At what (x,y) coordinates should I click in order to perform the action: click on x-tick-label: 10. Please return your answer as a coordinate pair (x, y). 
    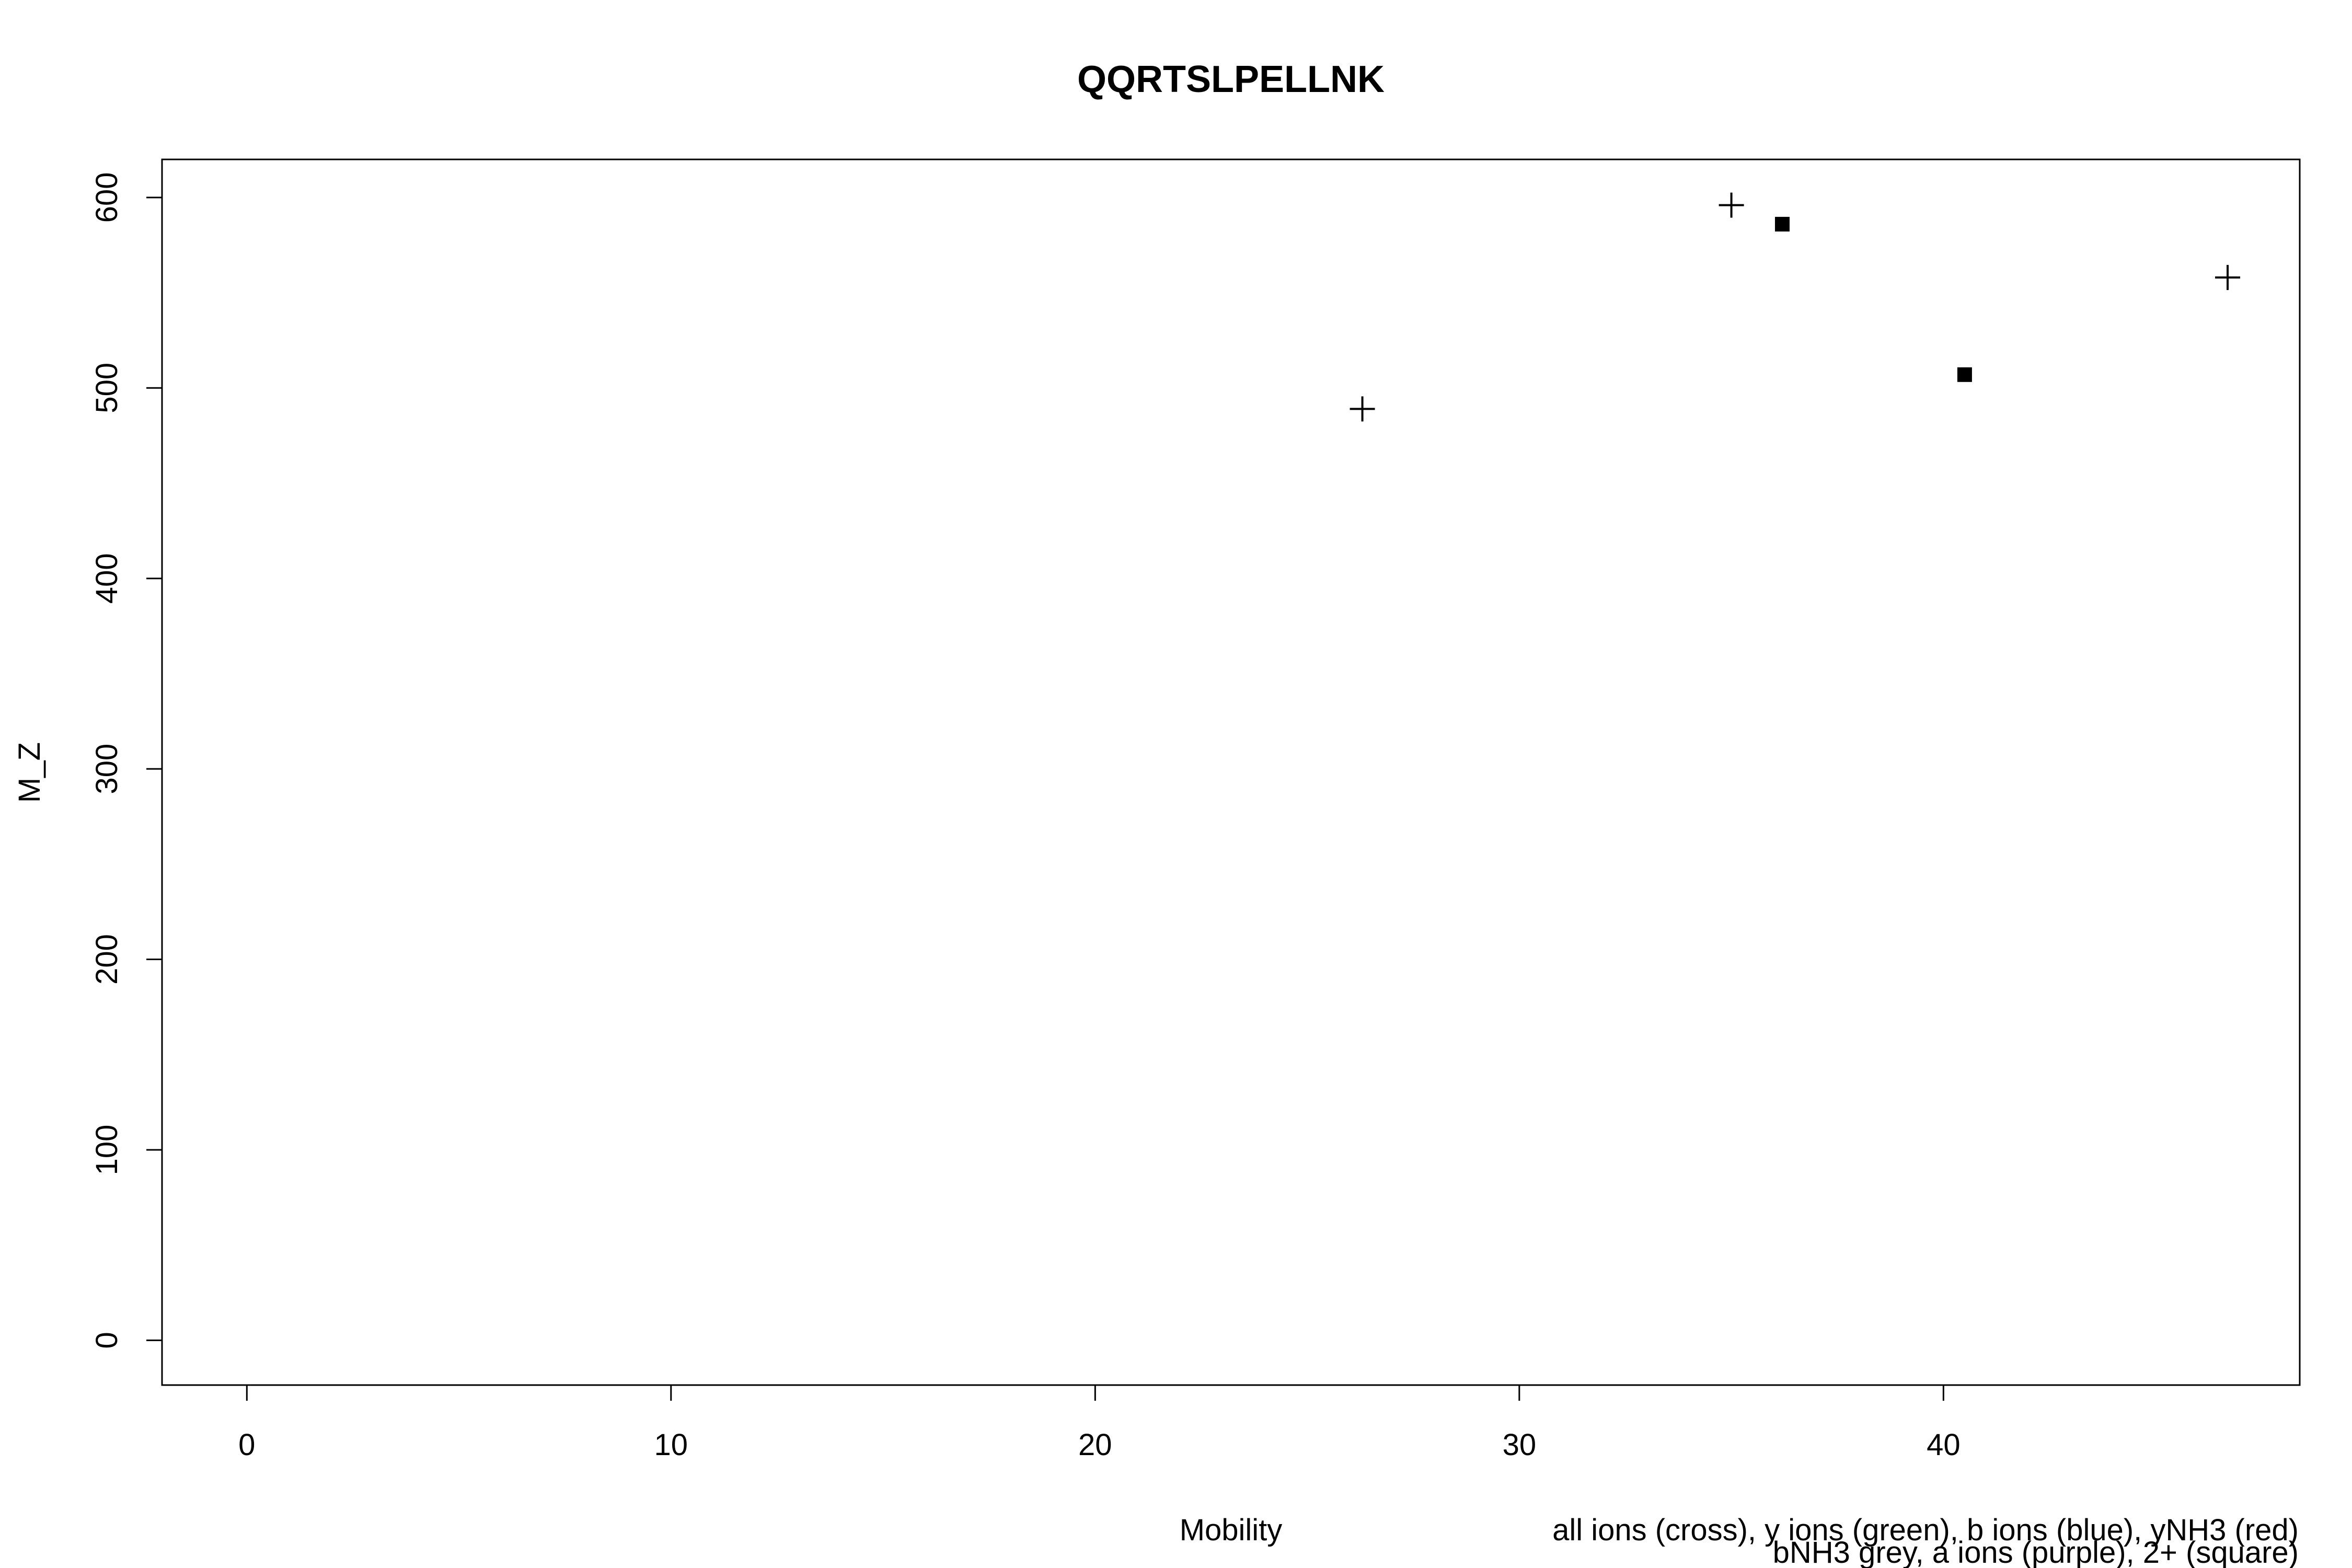
    Looking at the image, I should click on (671, 1445).